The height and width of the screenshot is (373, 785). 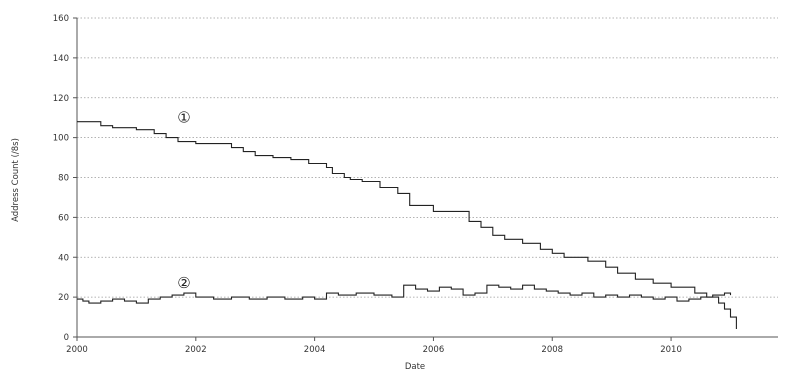 What do you see at coordinates (196, 350) in the screenshot?
I see `x-tick-label: 2002` at bounding box center [196, 350].